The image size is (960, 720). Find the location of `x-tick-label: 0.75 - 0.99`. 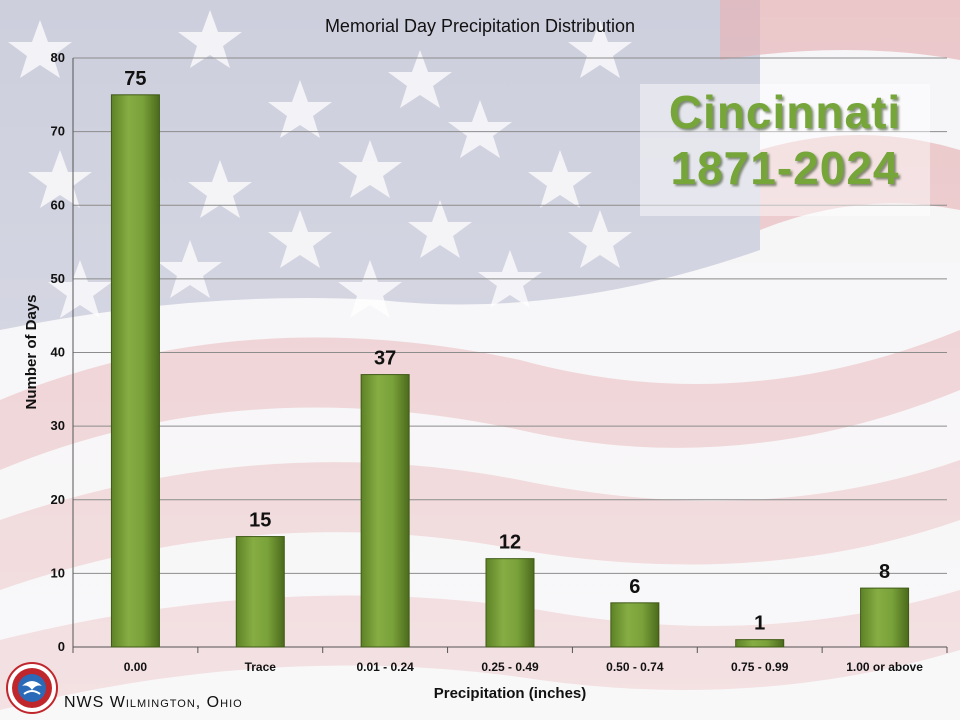

x-tick-label: 0.75 - 0.99 is located at coordinates (760, 667).